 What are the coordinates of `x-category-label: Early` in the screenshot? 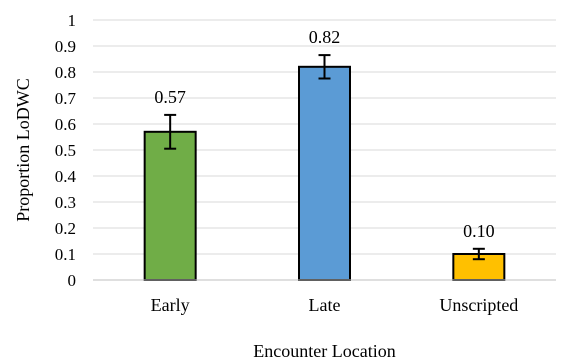 It's located at (170, 305).